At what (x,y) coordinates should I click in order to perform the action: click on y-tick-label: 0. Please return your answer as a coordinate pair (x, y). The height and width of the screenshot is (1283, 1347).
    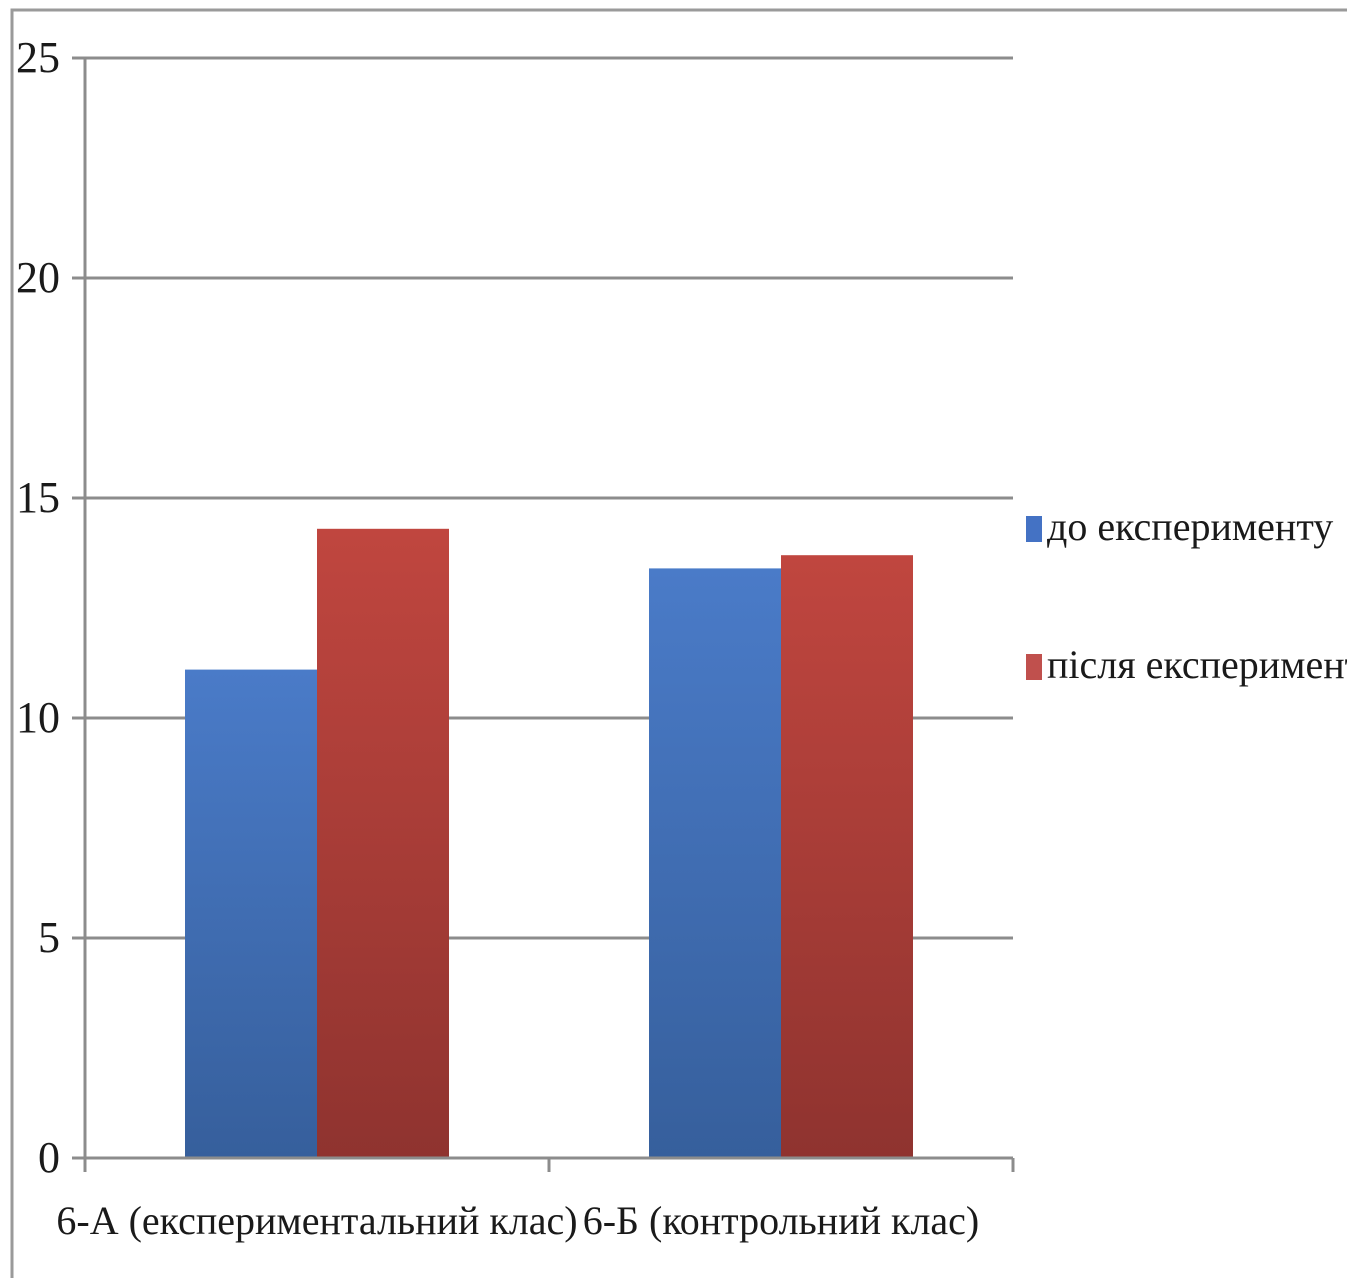
    Looking at the image, I should click on (49, 1157).